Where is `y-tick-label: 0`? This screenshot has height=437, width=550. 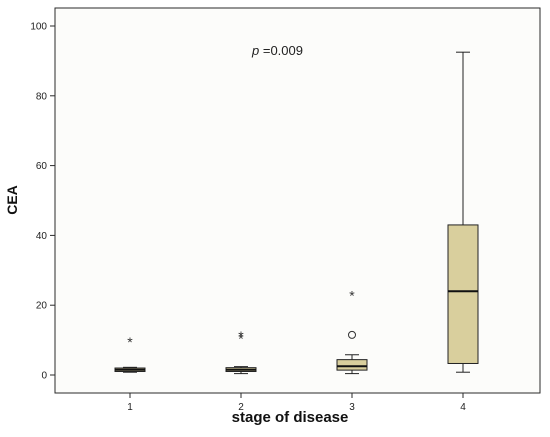 y-tick-label: 0 is located at coordinates (44, 376).